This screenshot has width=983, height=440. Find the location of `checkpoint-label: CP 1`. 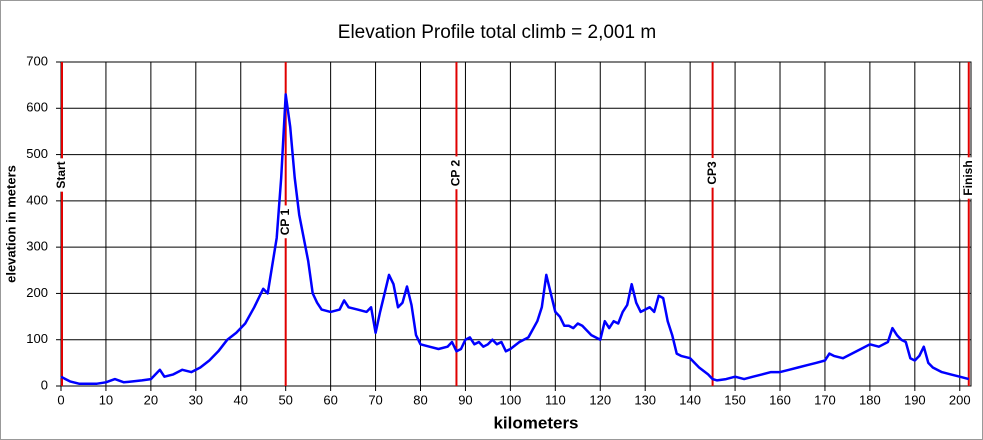

checkpoint-label: CP 1 is located at coordinates (285, 221).